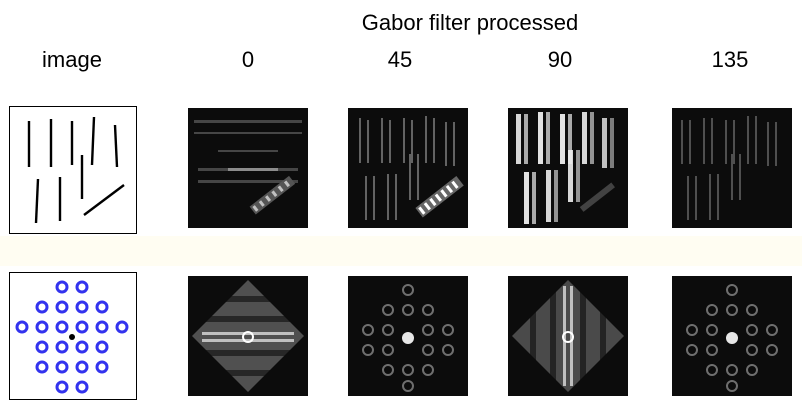  I want to click on source-image-rings, so click(73, 336).